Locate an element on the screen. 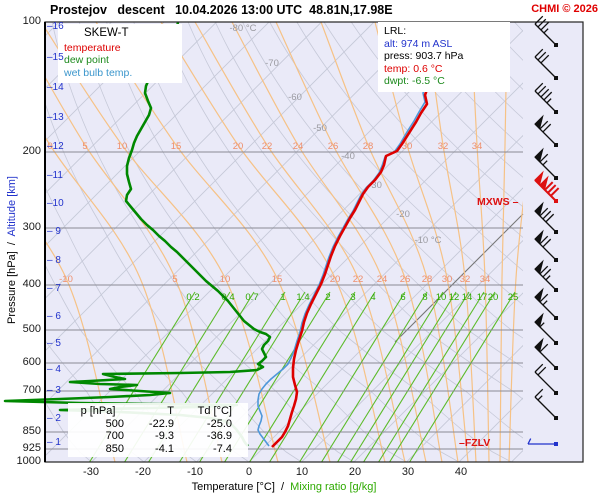 The image size is (600, 500). svg-text: 1.4 is located at coordinates (302, 297).